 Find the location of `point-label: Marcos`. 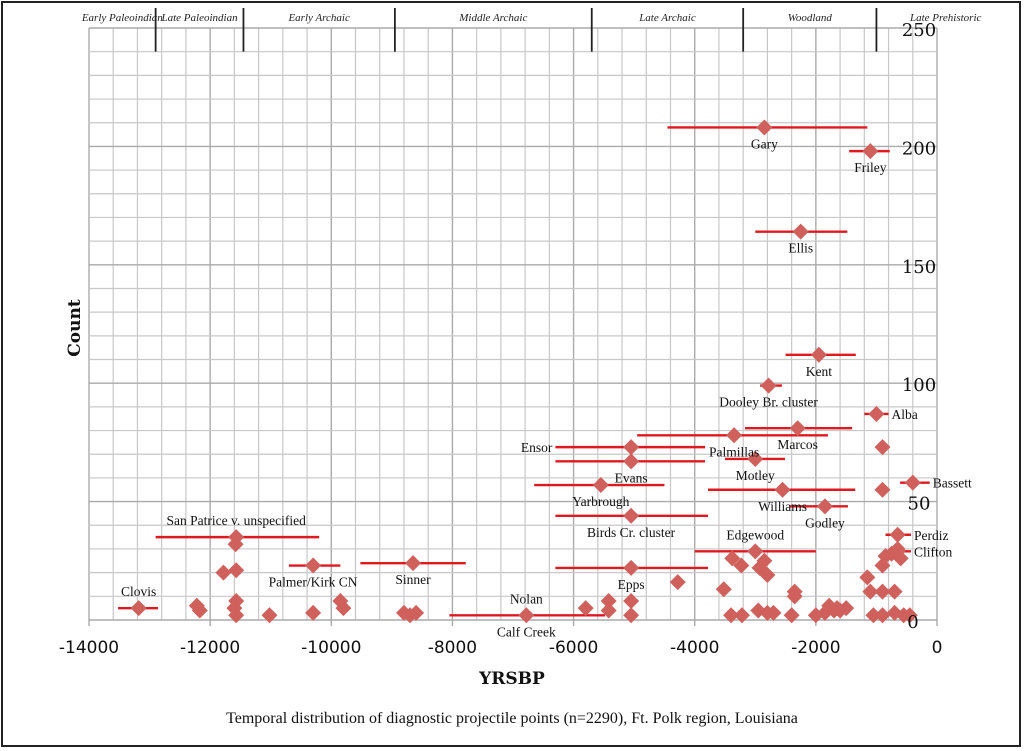

point-label: Marcos is located at coordinates (797, 444).